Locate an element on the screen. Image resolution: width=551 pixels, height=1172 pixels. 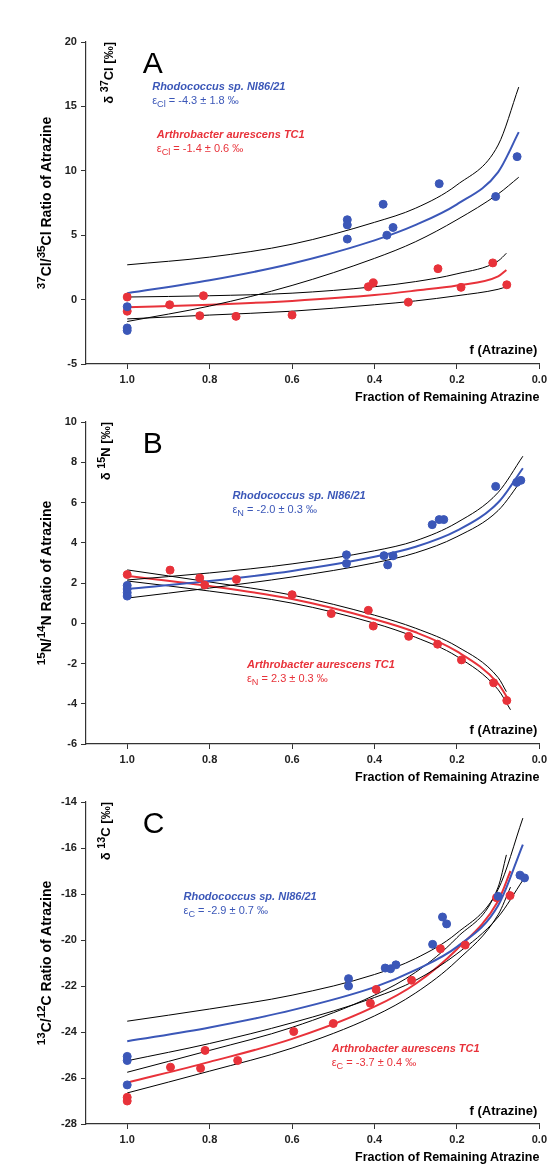
y-tick-label: -5 is located at coordinates (72, 363).